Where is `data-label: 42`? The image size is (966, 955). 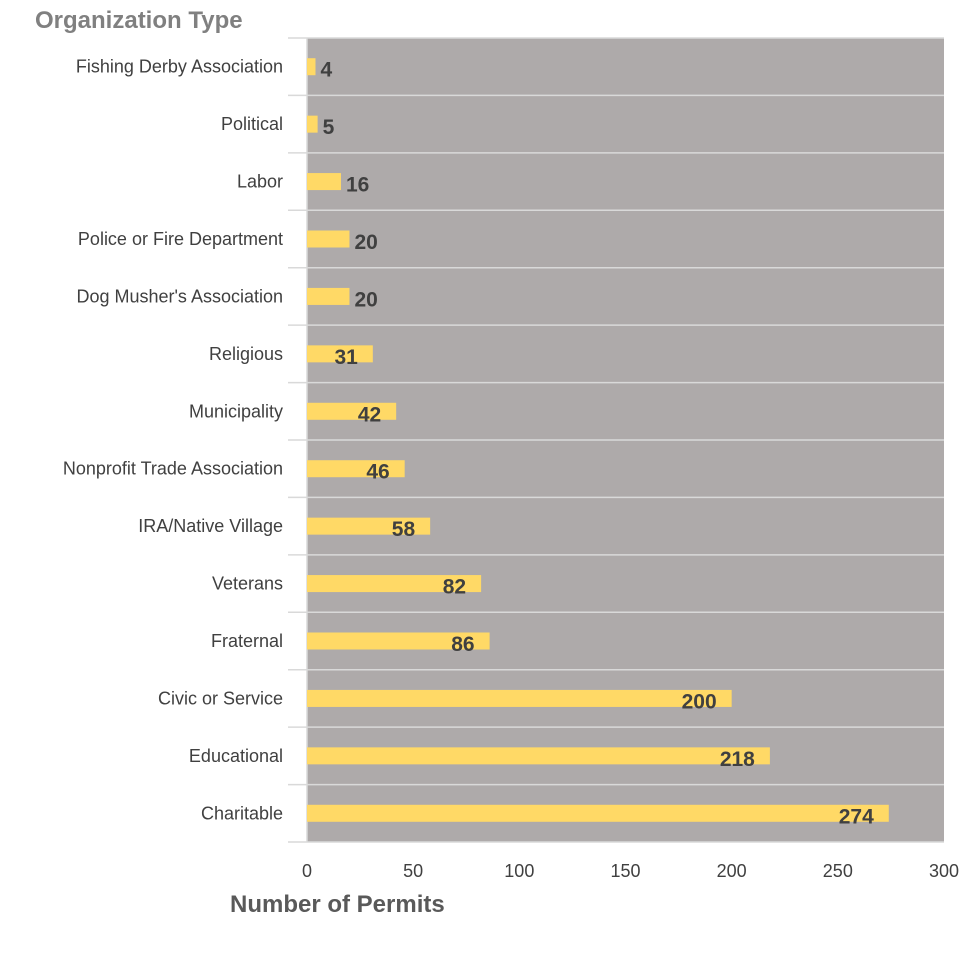 data-label: 42 is located at coordinates (369, 414).